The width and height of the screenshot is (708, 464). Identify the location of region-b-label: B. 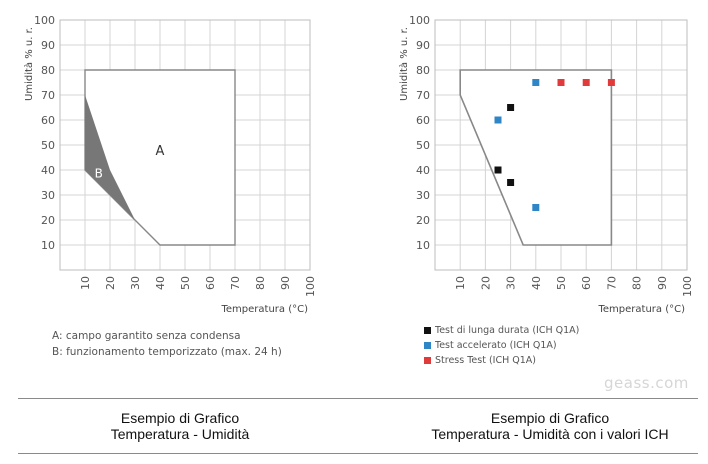
(99, 174).